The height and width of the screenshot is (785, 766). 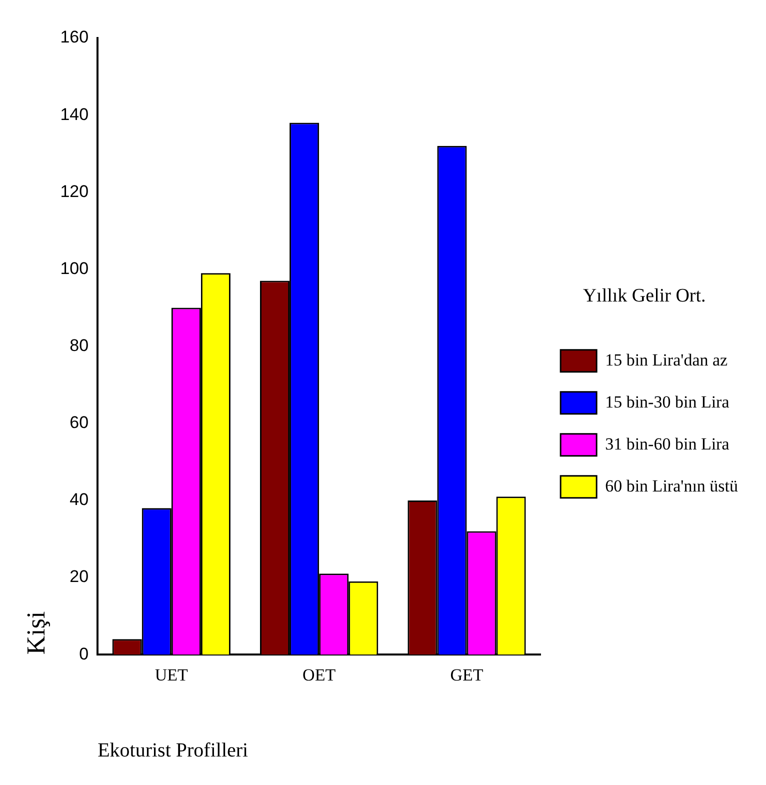 I want to click on y-tick-label: 40, so click(x=79, y=500).